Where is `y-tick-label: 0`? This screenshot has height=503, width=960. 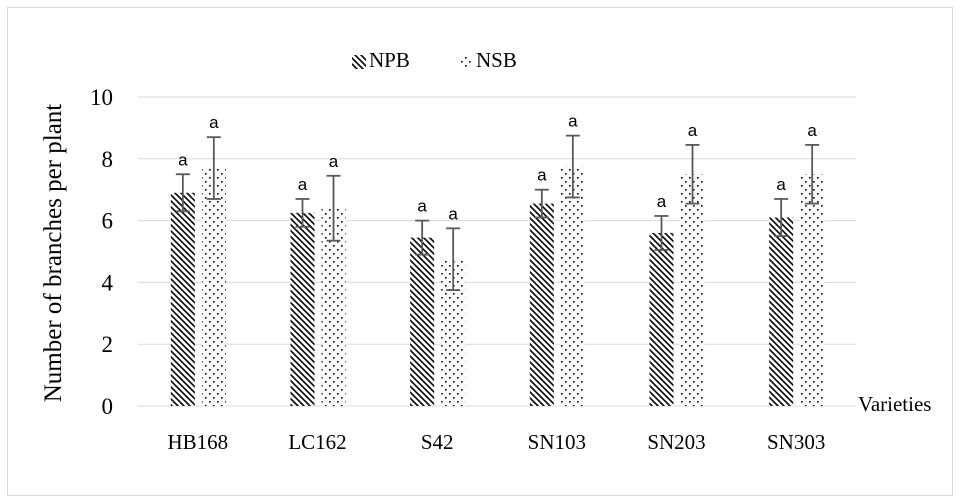 y-tick-label: 0 is located at coordinates (108, 406).